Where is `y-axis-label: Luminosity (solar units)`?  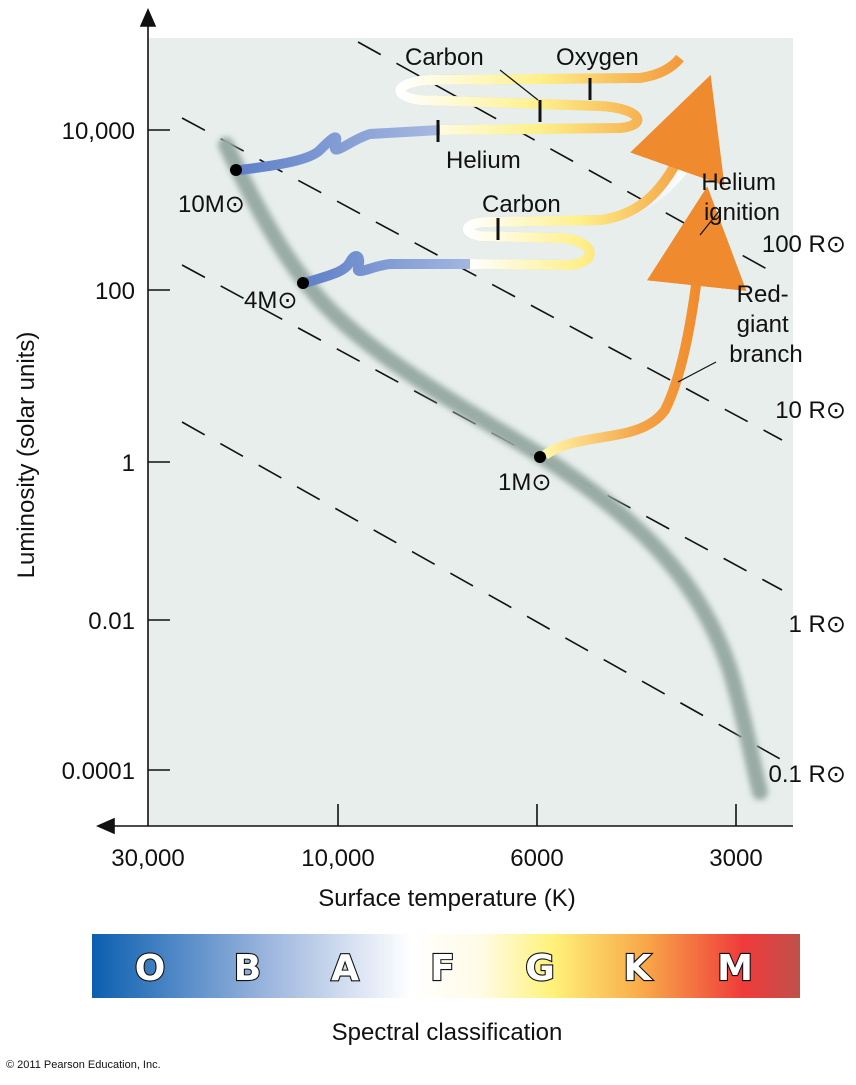
y-axis-label: Luminosity (solar units) is located at coordinates (26, 455).